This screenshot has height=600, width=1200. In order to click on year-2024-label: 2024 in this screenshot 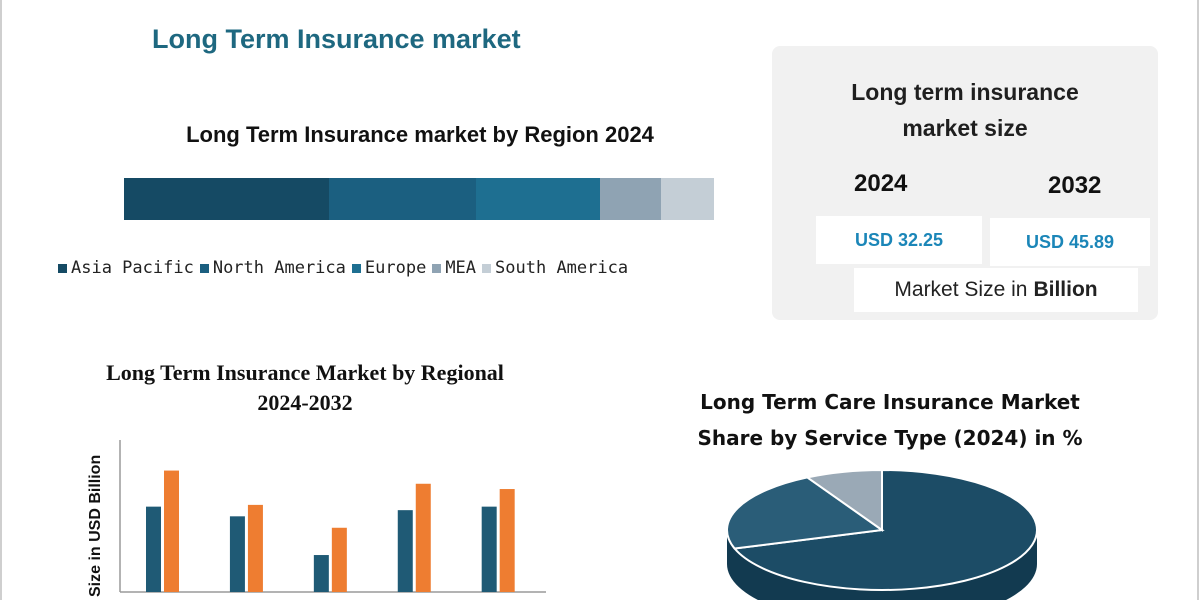, I will do `click(881, 183)`.